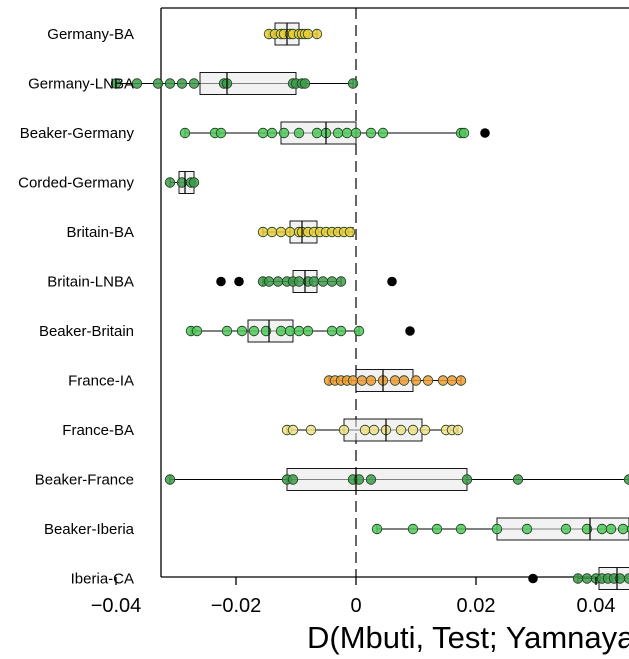  I want to click on group-france-ia, so click(395, 380).